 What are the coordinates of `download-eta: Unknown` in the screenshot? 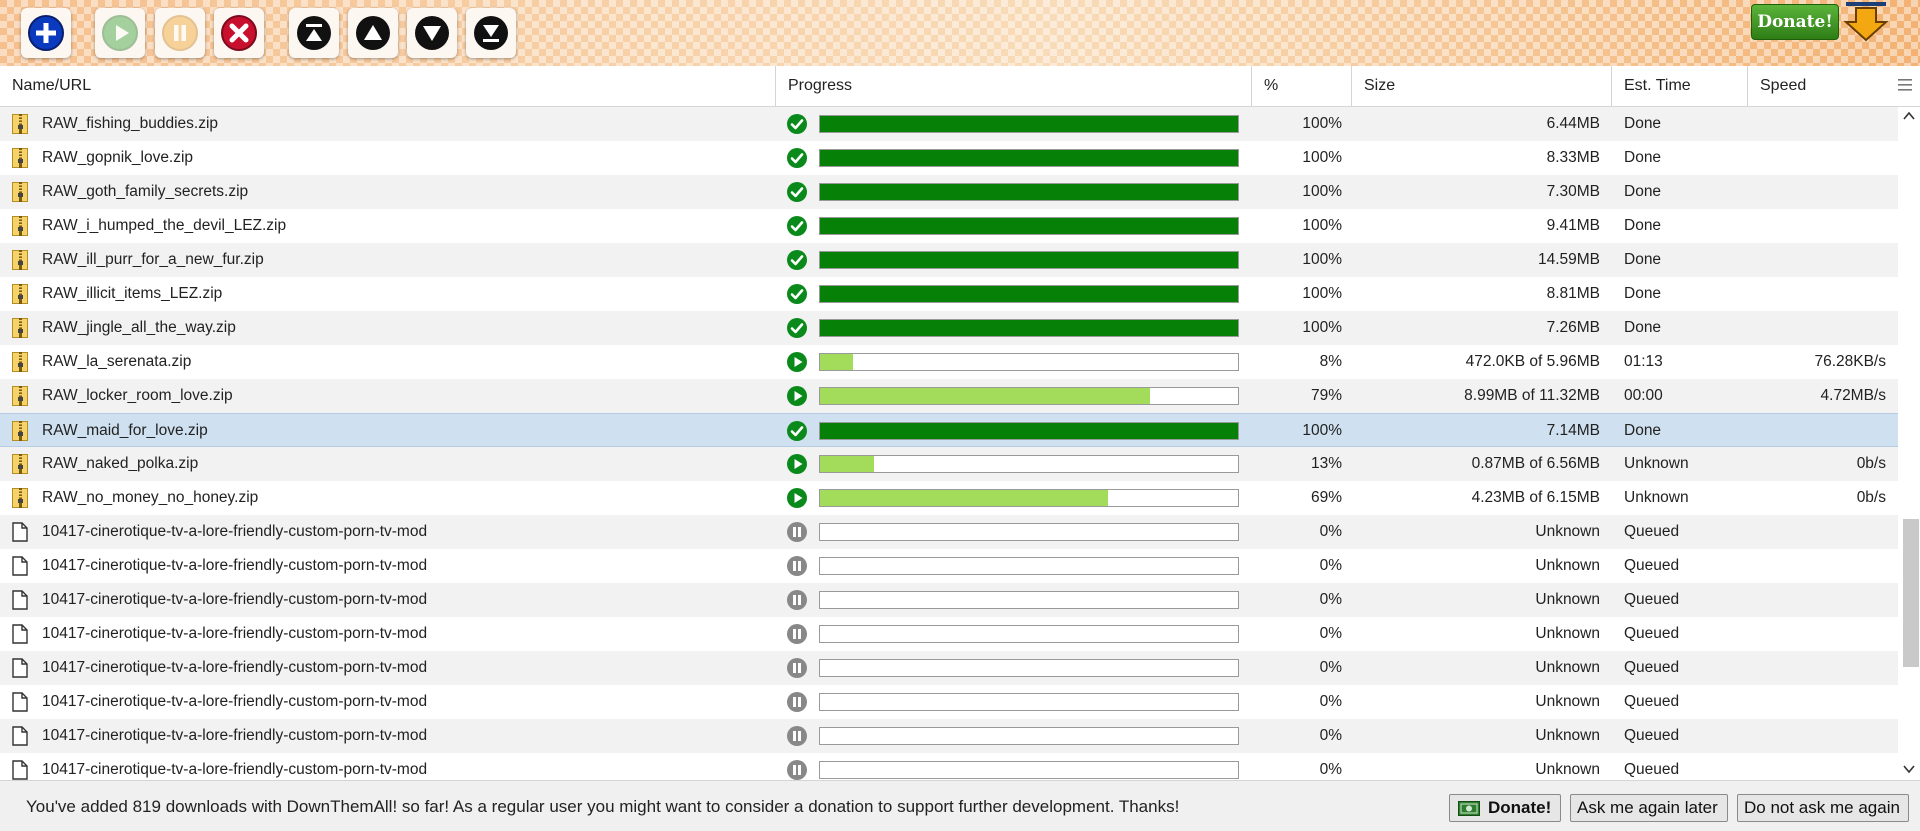 It's located at (1656, 463).